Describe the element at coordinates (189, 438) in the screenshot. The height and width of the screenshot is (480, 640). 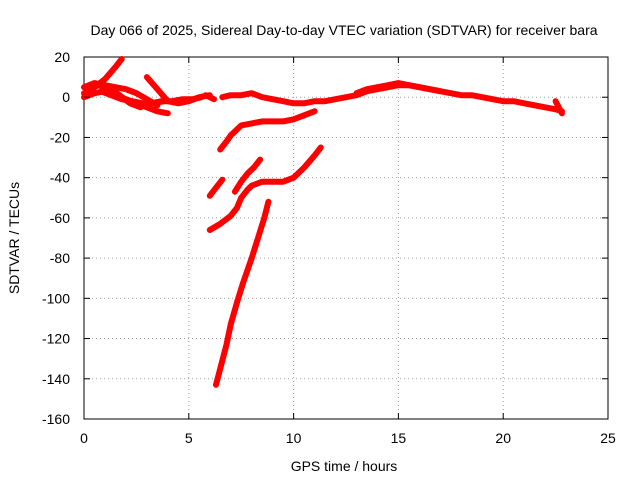
I see `x-tick-label: 5` at that location.